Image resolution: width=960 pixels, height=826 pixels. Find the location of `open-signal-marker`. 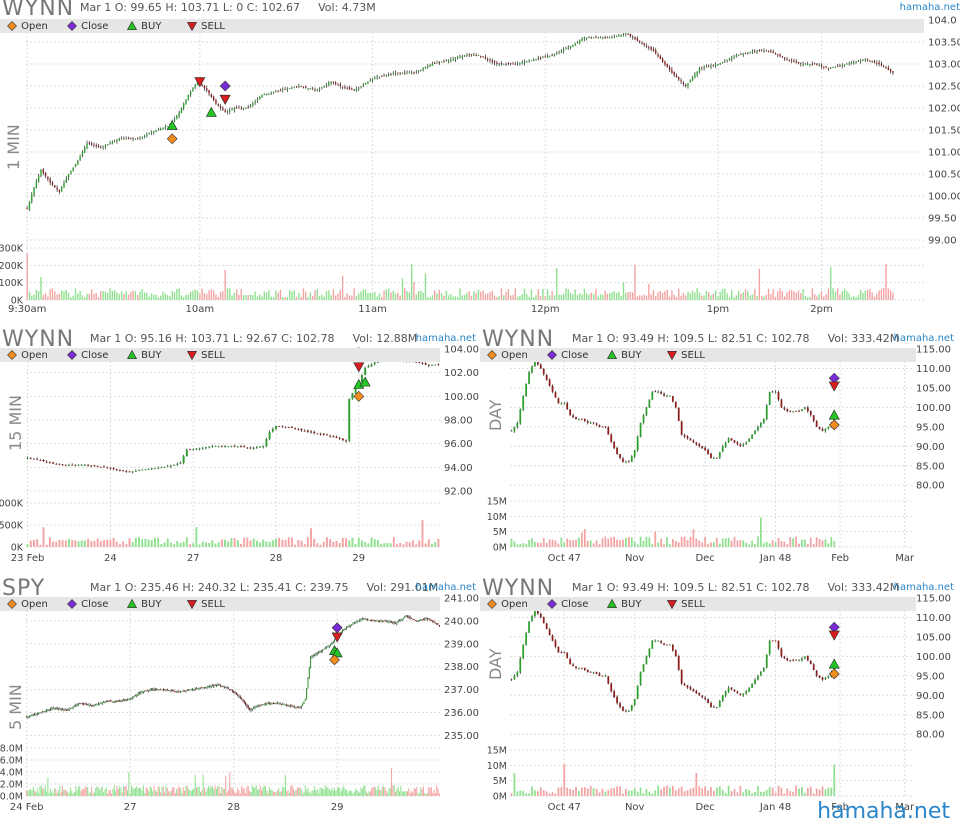

open-signal-marker is located at coordinates (172, 139).